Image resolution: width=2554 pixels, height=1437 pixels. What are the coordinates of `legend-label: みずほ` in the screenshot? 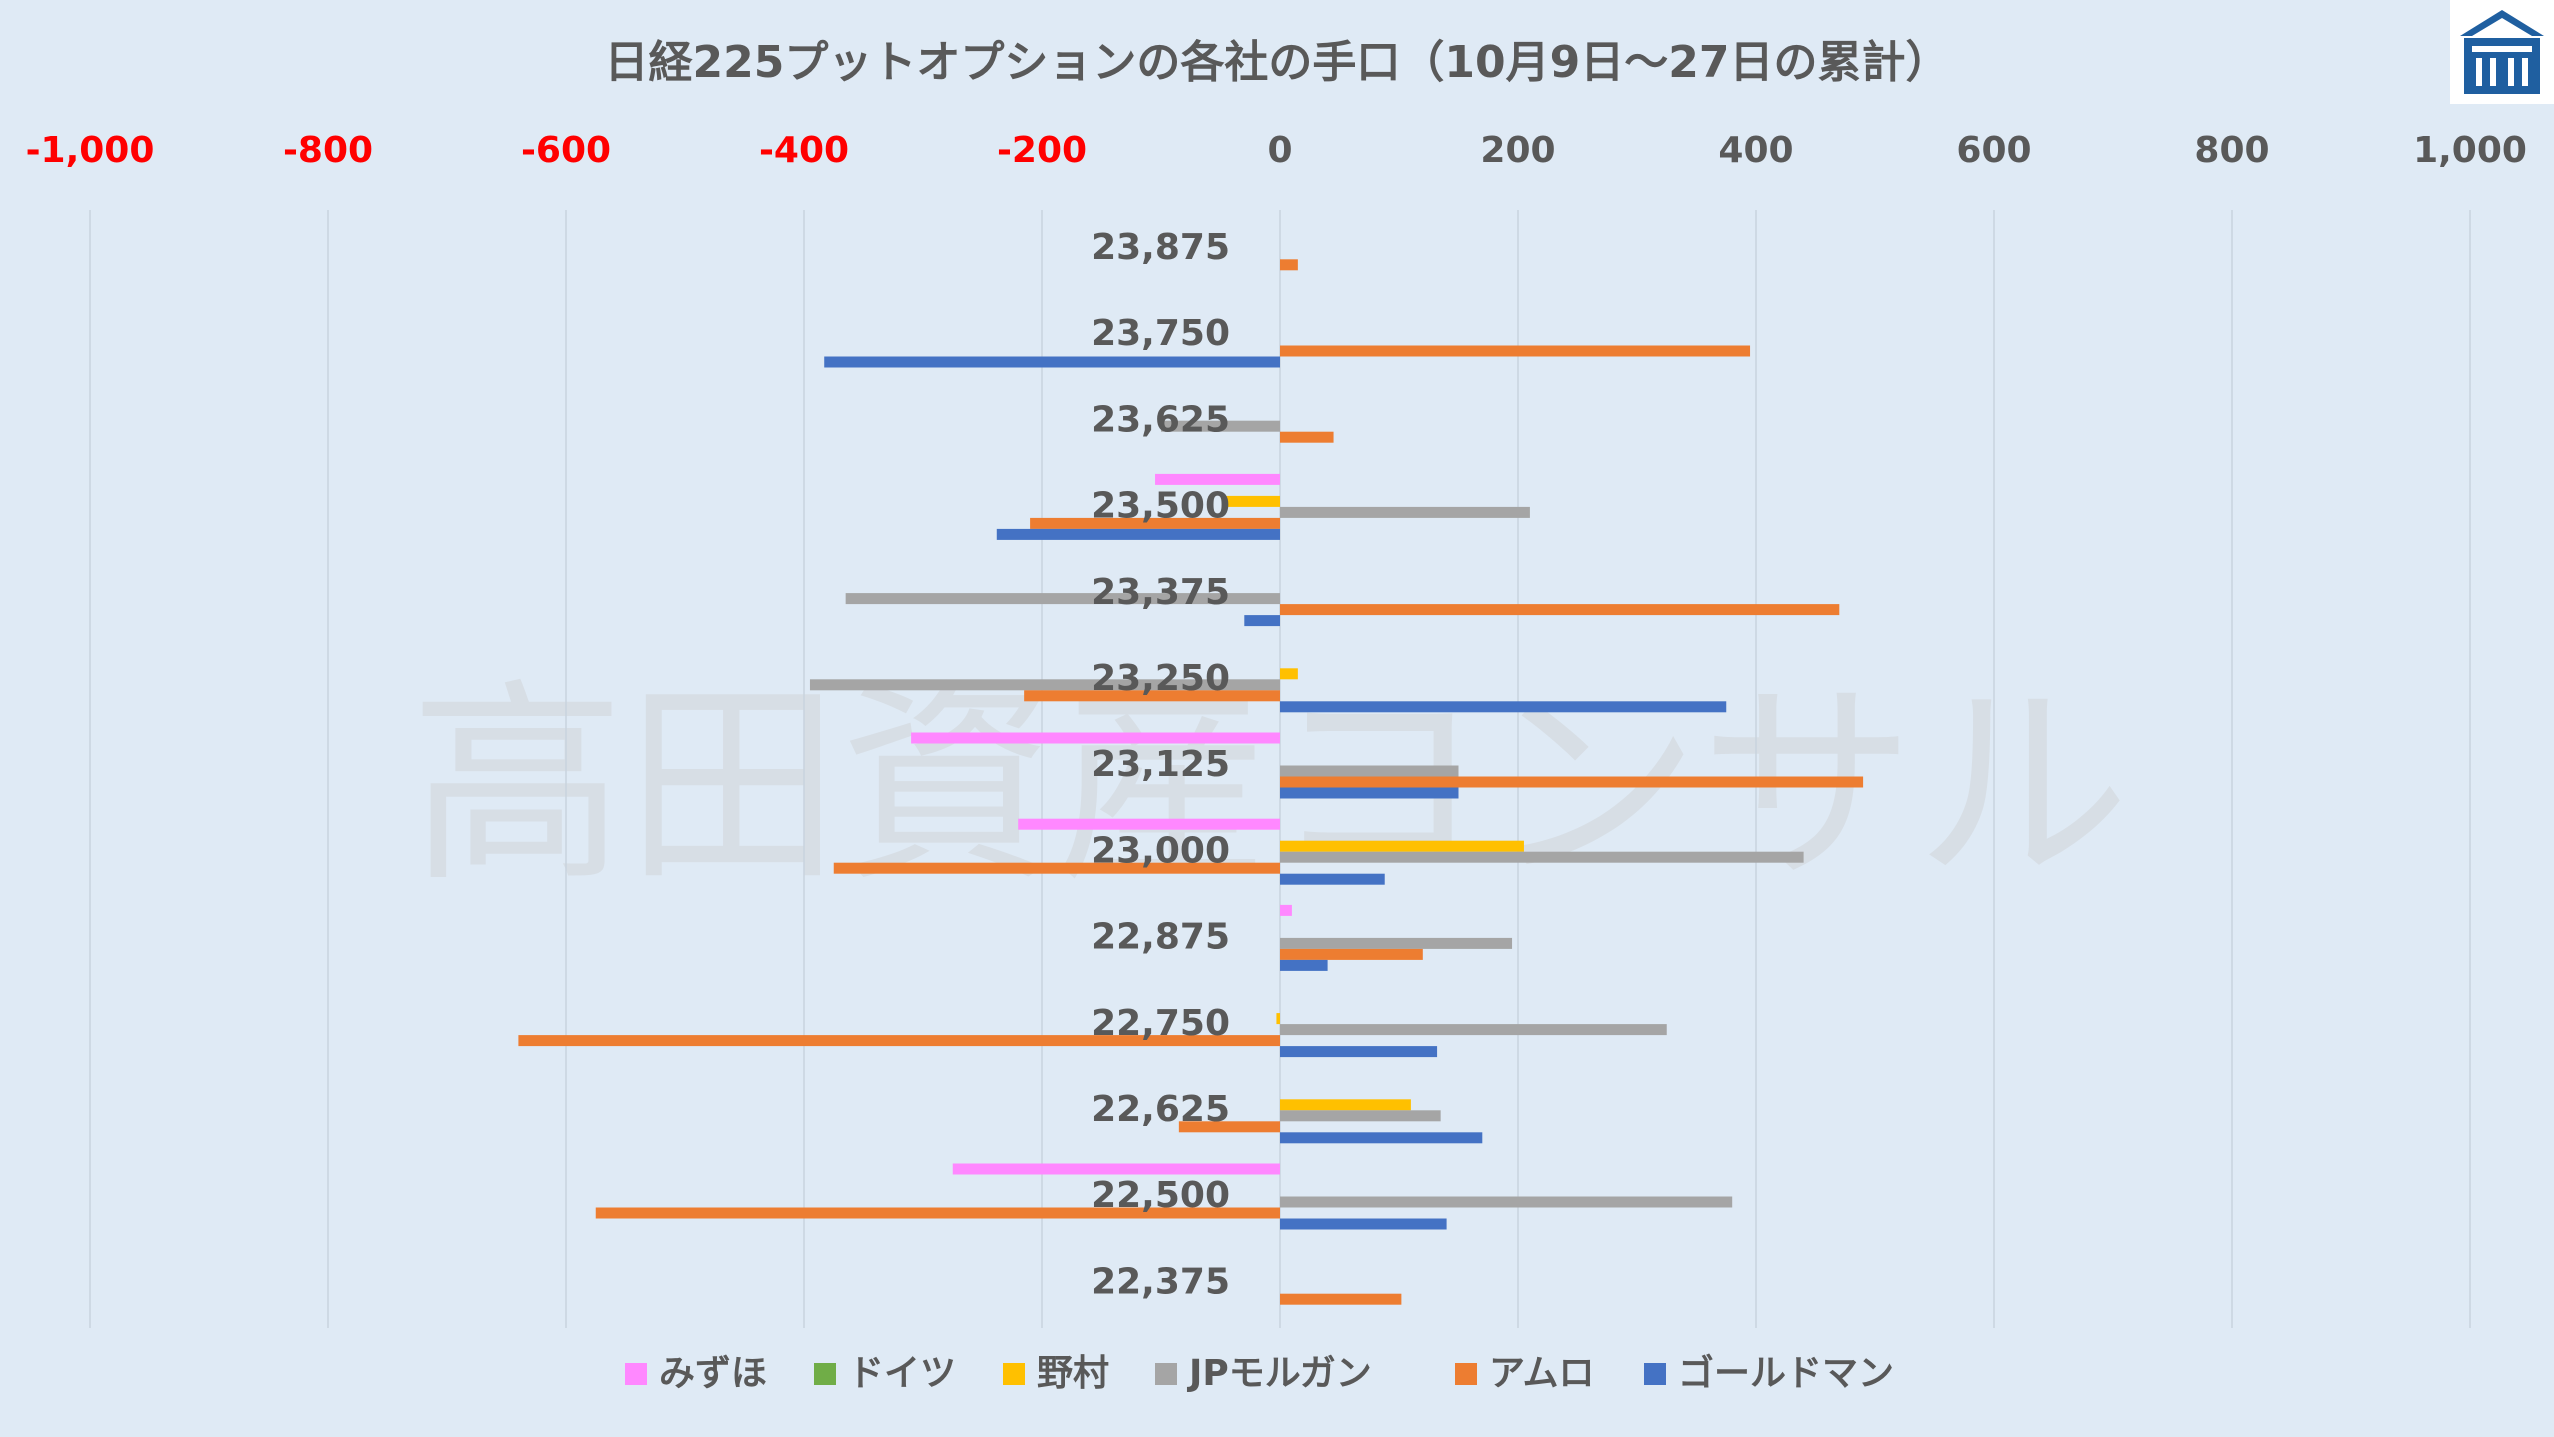 It's located at (713, 1373).